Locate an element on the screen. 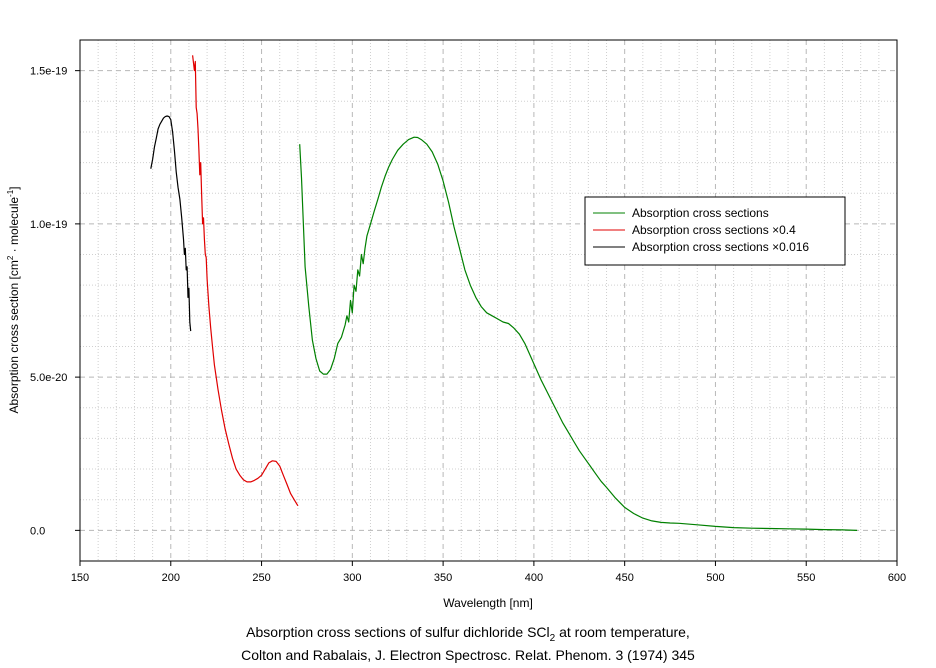 This screenshot has width=936, height=668. y-tick-label: 0.0 is located at coordinates (37, 531).